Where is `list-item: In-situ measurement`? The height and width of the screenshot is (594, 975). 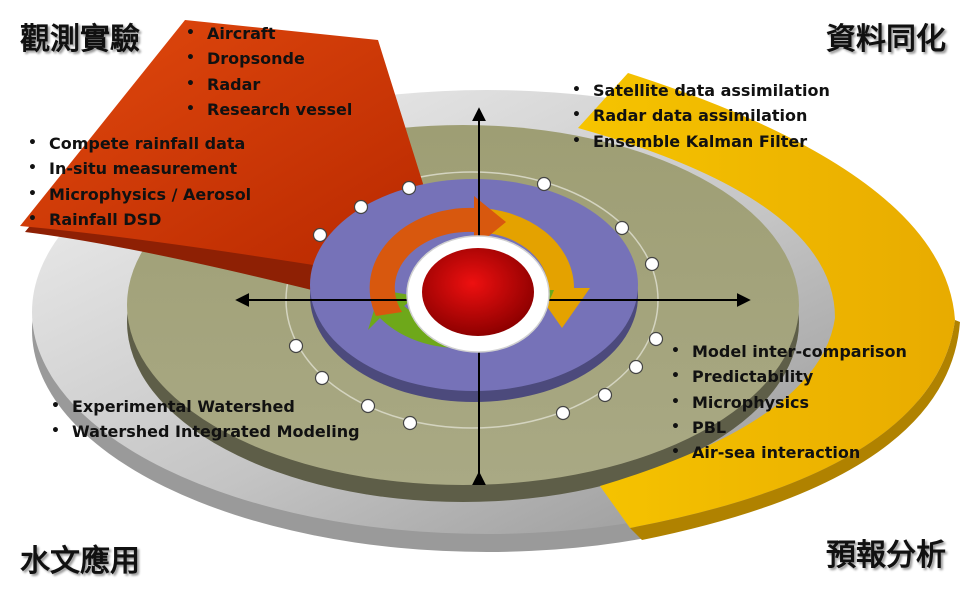 list-item: In-situ measurement is located at coordinates (139, 169).